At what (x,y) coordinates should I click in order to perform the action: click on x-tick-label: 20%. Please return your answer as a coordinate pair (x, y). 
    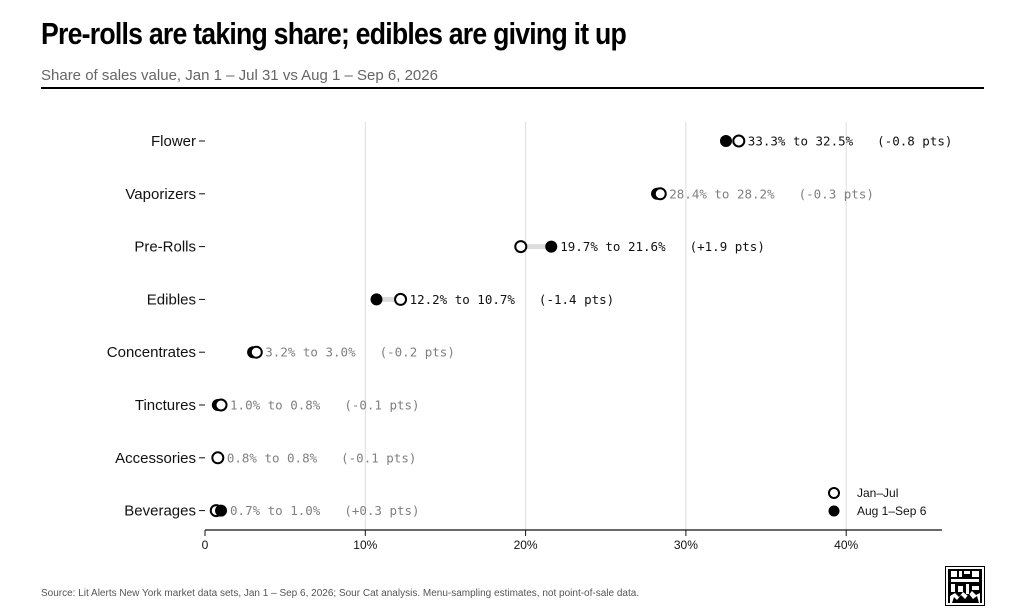
    Looking at the image, I should click on (526, 545).